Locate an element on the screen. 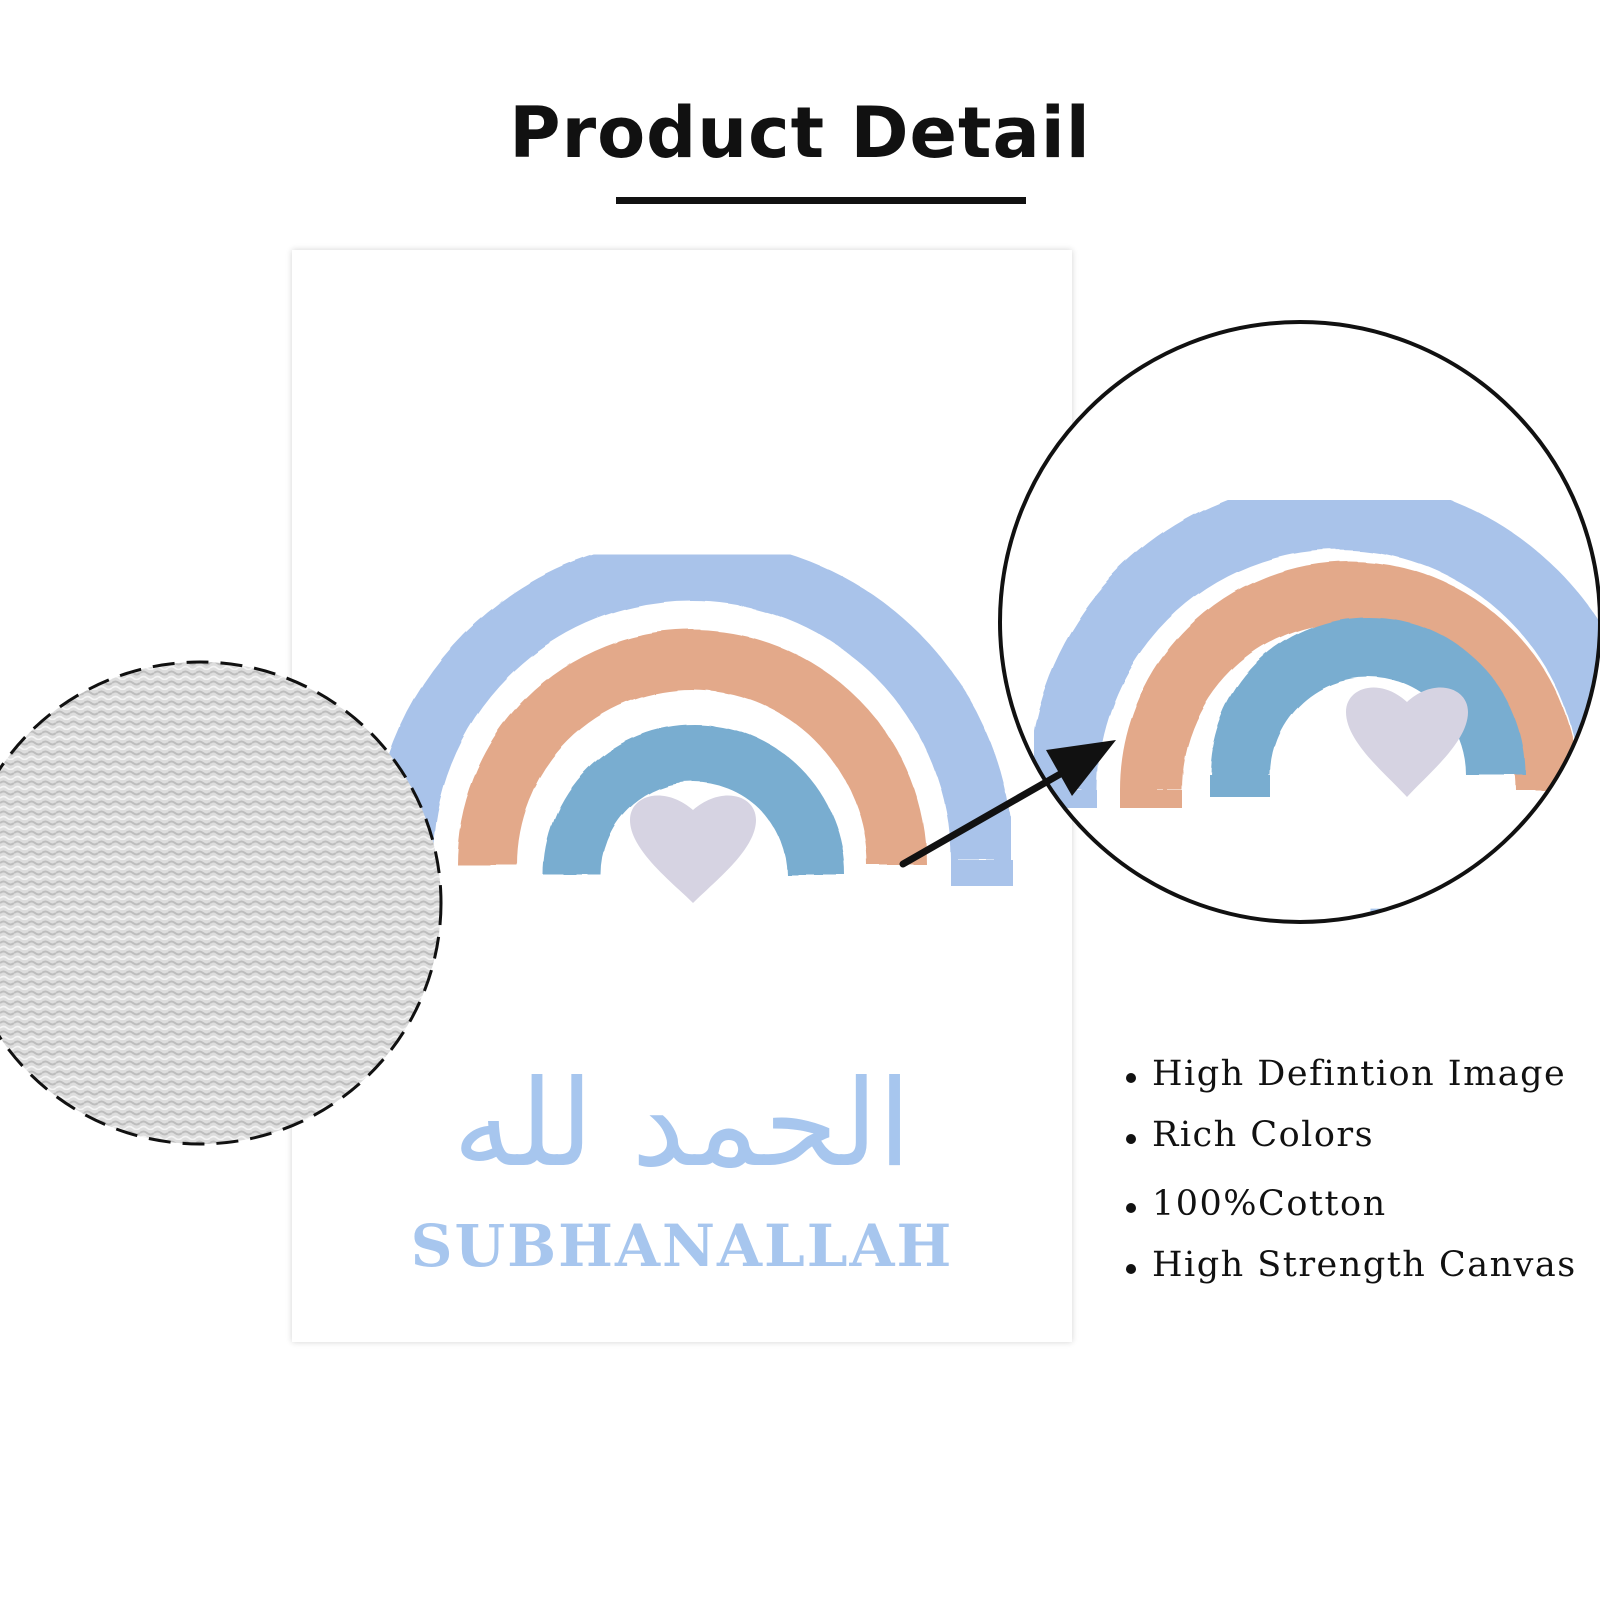 The width and height of the screenshot is (1600, 1600). zoom-middle-arc-leg is located at coordinates (1151, 799).